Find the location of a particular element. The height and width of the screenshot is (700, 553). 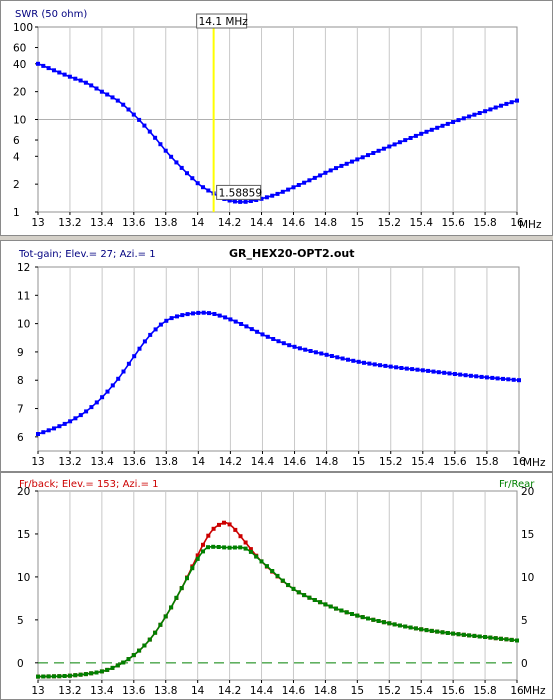

swr-x-tick-label: 14.6 is located at coordinates (294, 223).